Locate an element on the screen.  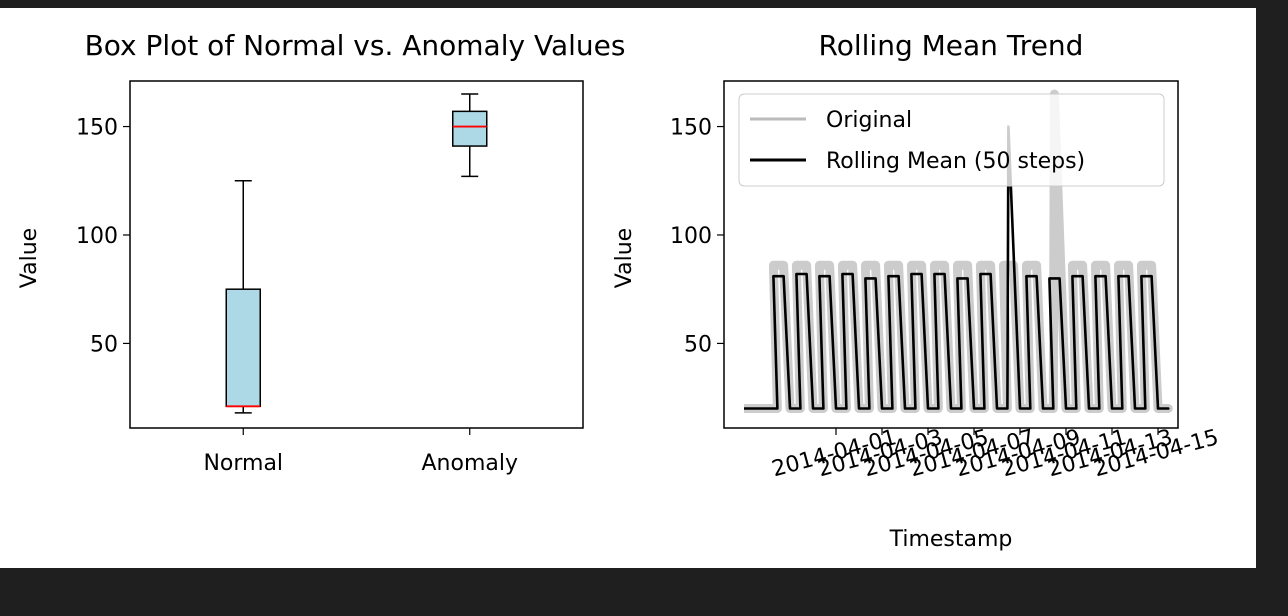
legend-box is located at coordinates (951, 140).